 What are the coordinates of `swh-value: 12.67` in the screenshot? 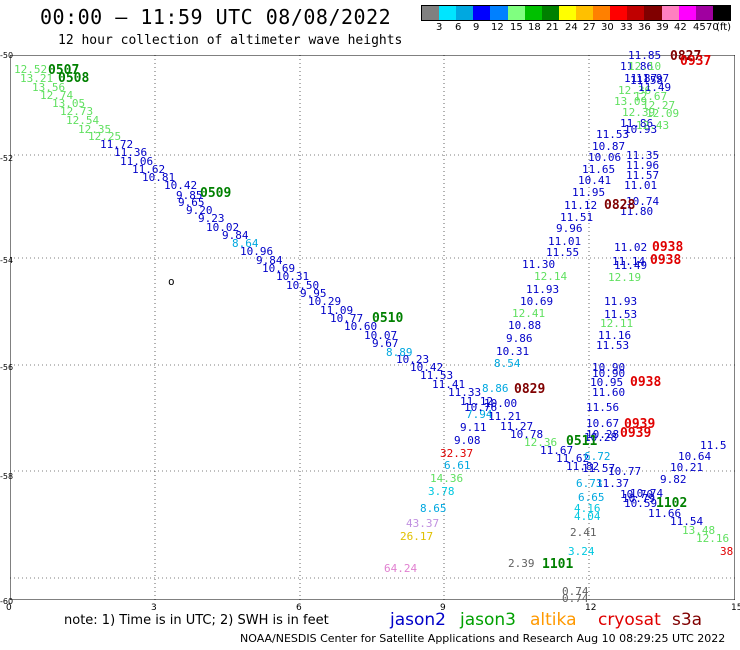 It's located at (651, 96).